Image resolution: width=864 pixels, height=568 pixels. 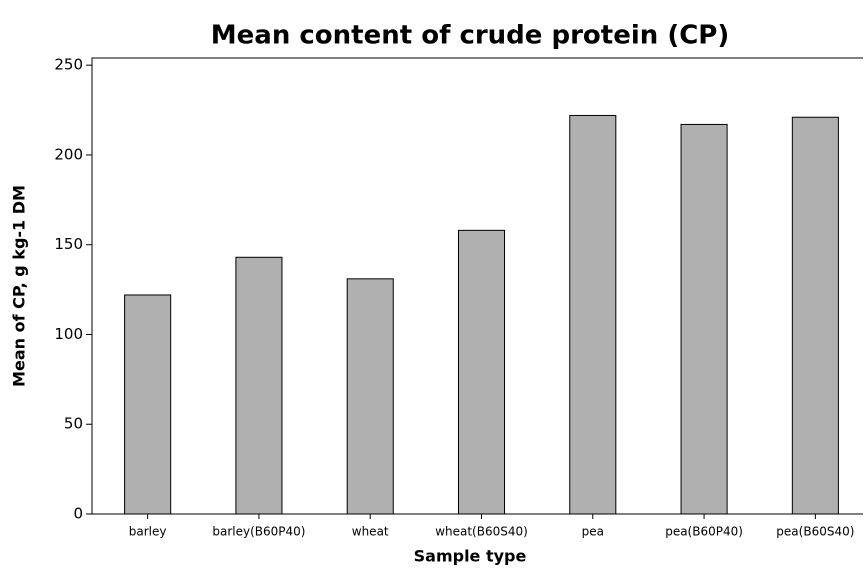 What do you see at coordinates (481, 532) in the screenshot?
I see `x-tick-label: wheat(B60S40)` at bounding box center [481, 532].